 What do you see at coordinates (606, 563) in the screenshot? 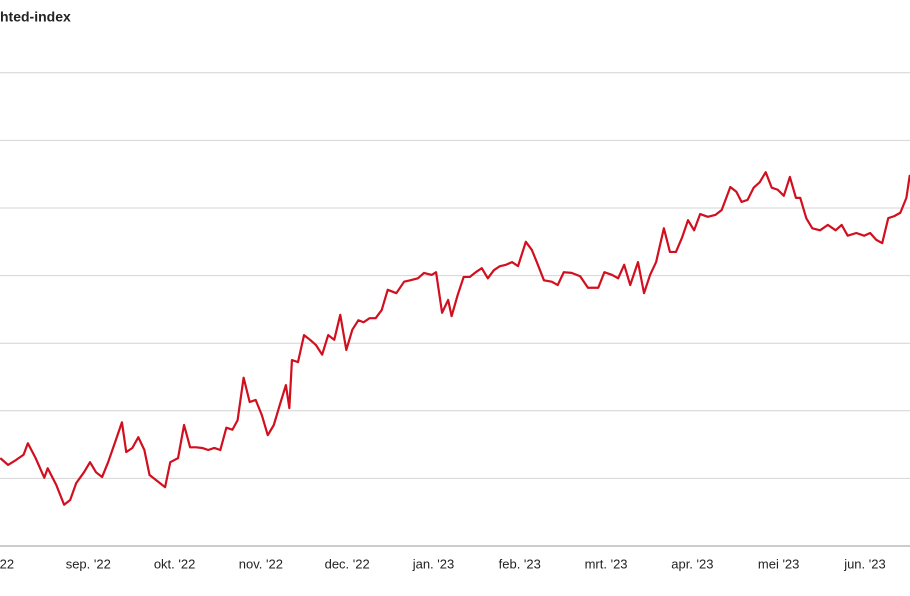
I see `x-tick-label: mrt. '23` at bounding box center [606, 563].